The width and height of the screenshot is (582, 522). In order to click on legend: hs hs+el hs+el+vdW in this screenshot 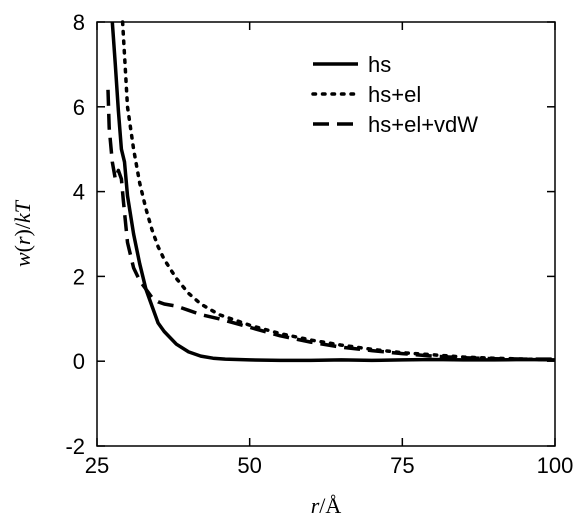, I will do `click(394, 94)`.